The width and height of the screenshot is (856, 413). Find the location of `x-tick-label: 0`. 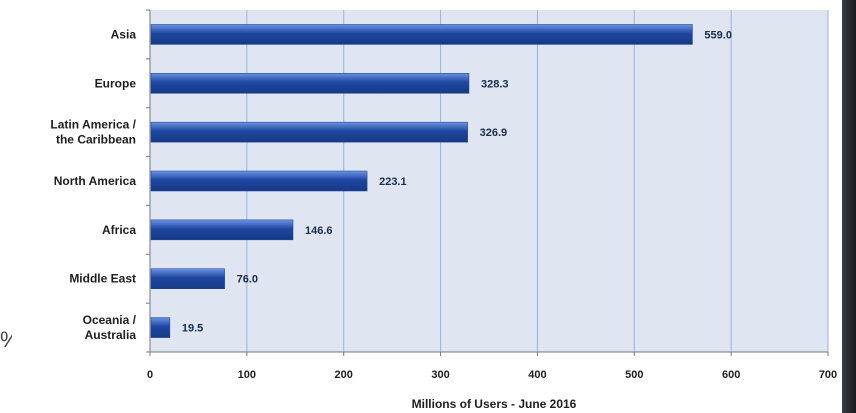

x-tick-label: 0 is located at coordinates (150, 375).